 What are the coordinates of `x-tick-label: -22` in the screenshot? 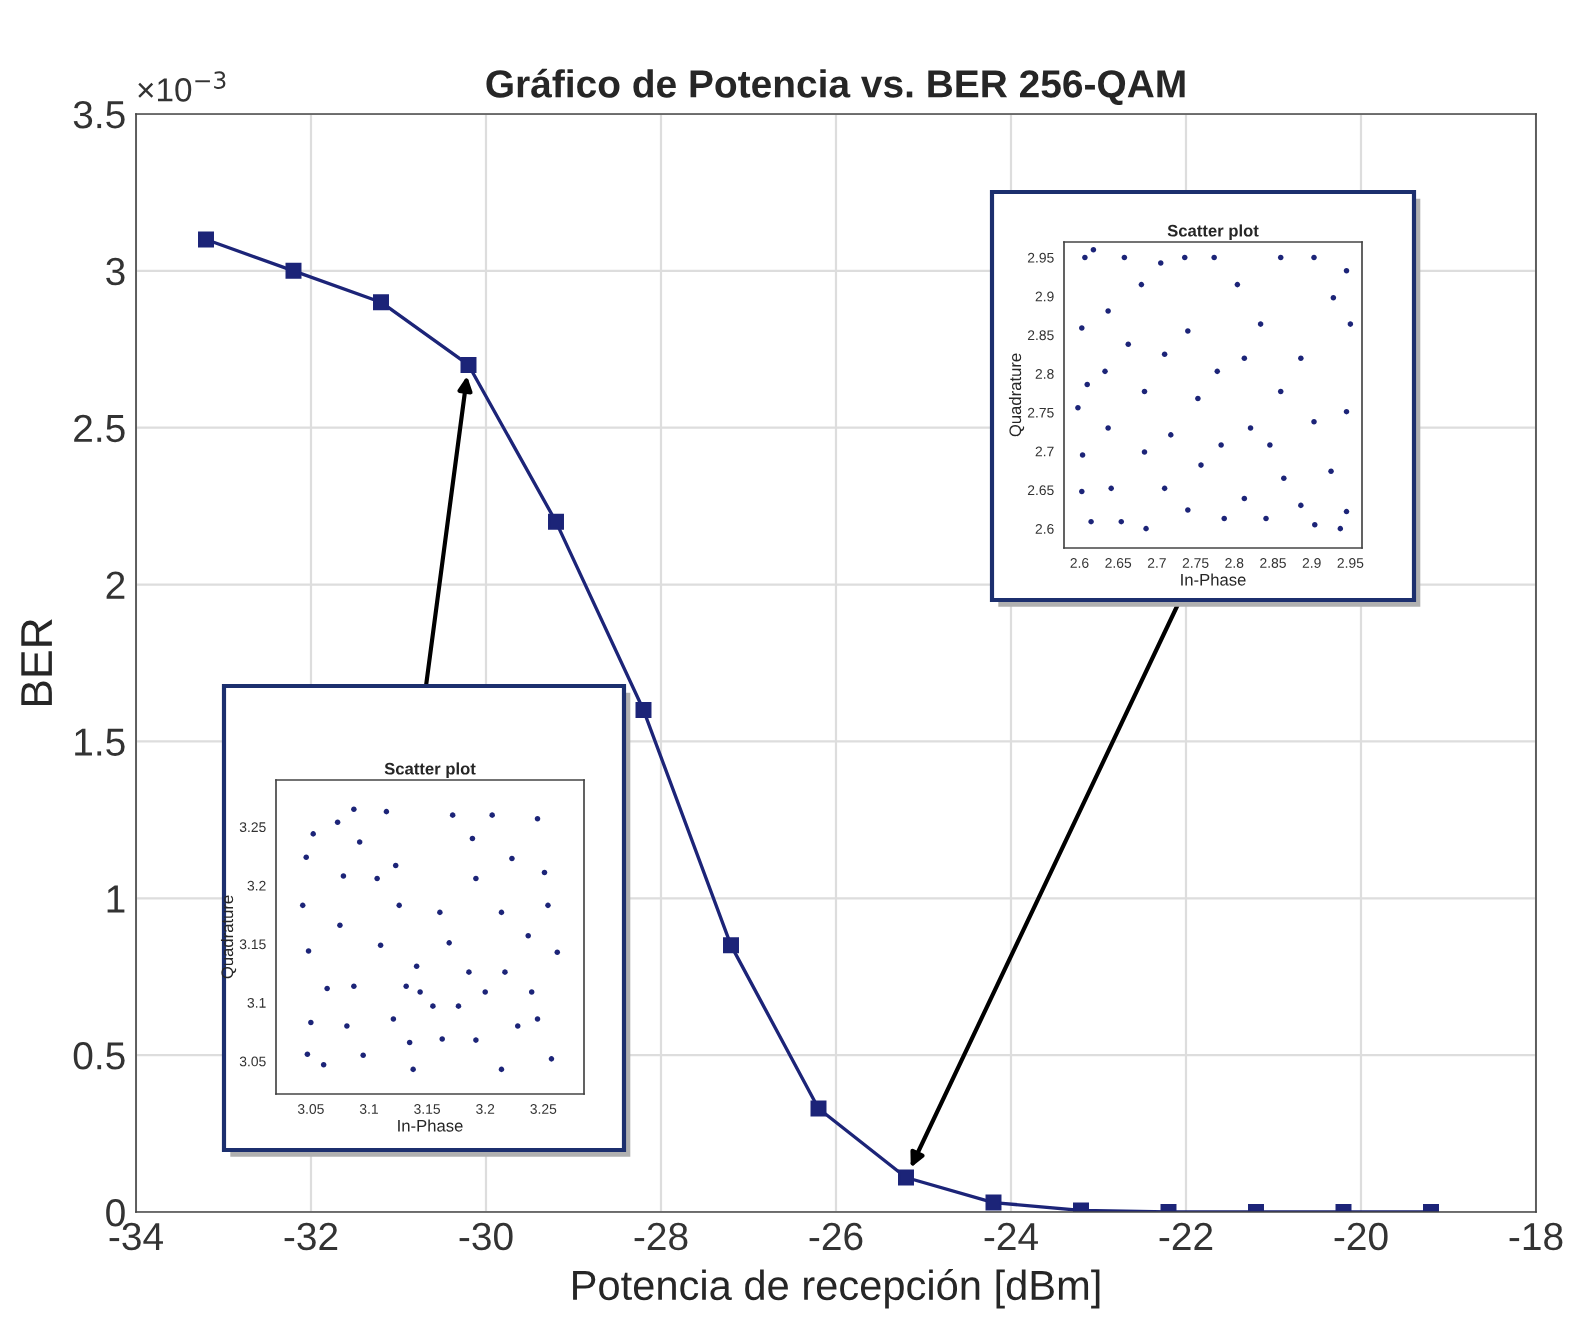 It's located at (1186, 1236).